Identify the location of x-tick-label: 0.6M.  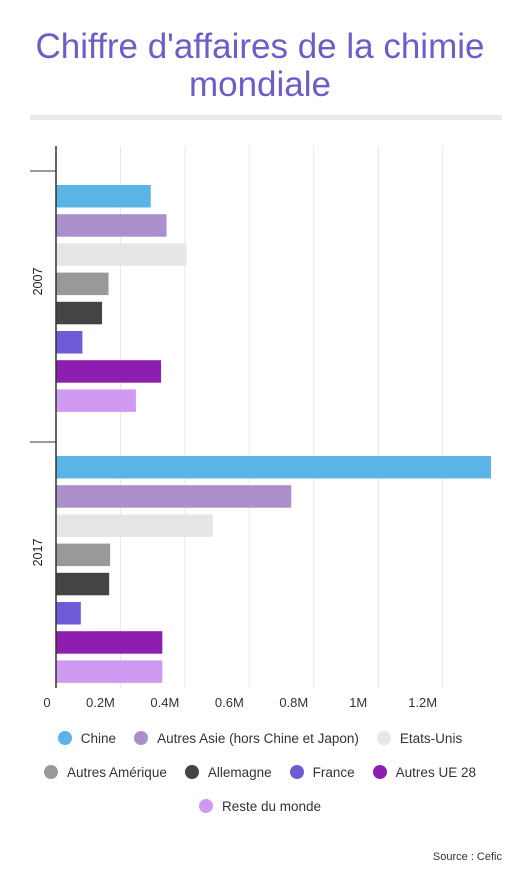
(229, 702).